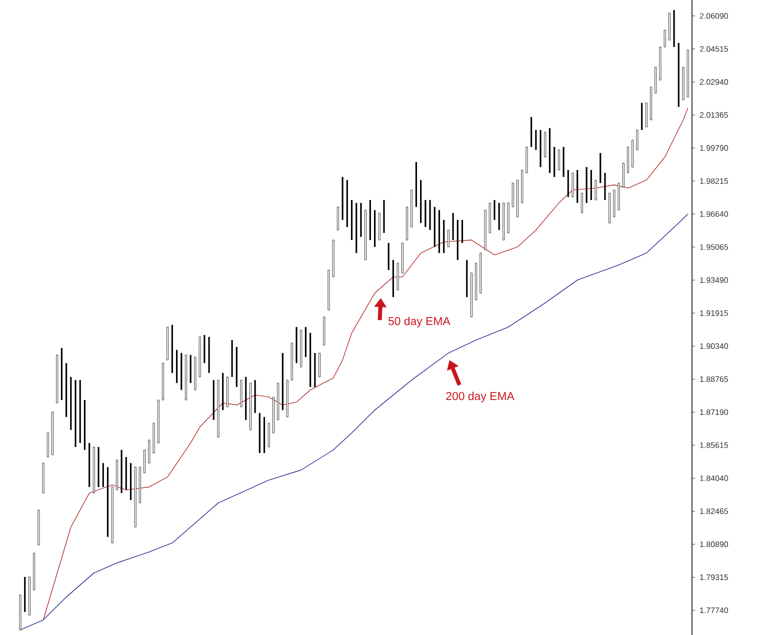  What do you see at coordinates (419, 322) in the screenshot?
I see `text: 50 day EMA` at bounding box center [419, 322].